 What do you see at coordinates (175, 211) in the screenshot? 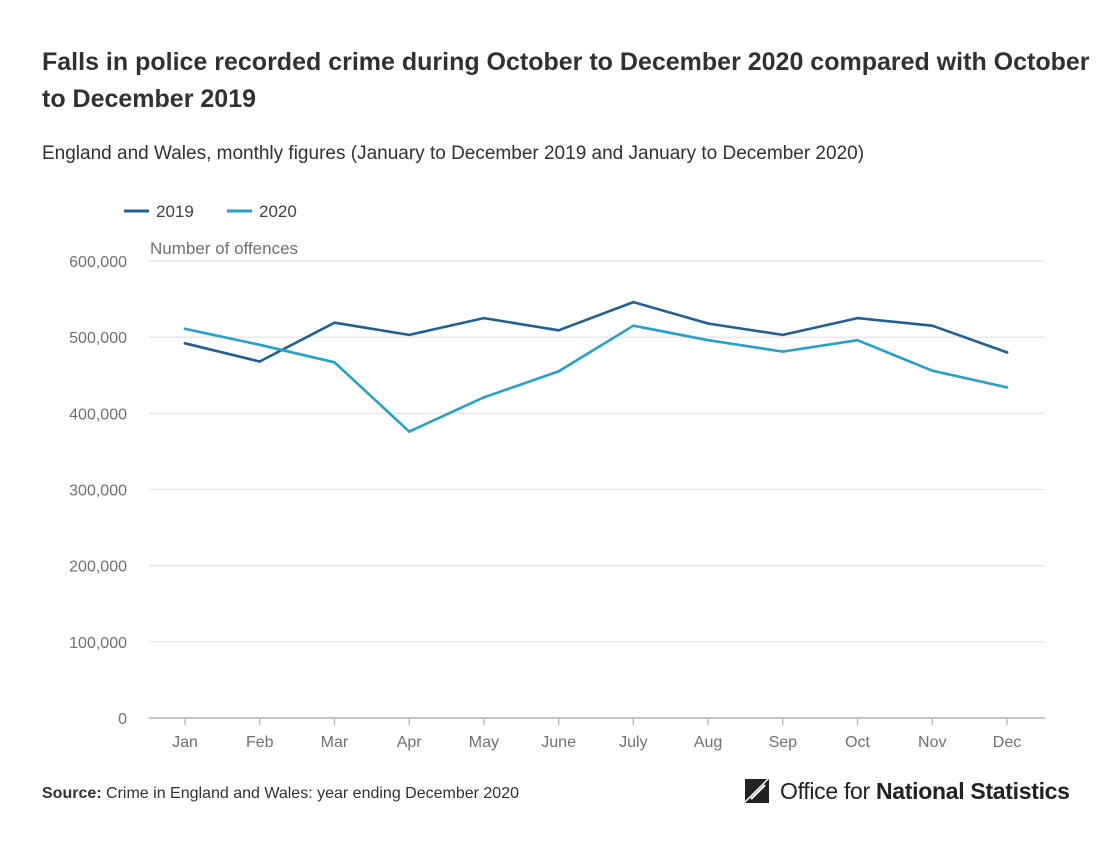
I see `legend-label-2019: 2019` at bounding box center [175, 211].